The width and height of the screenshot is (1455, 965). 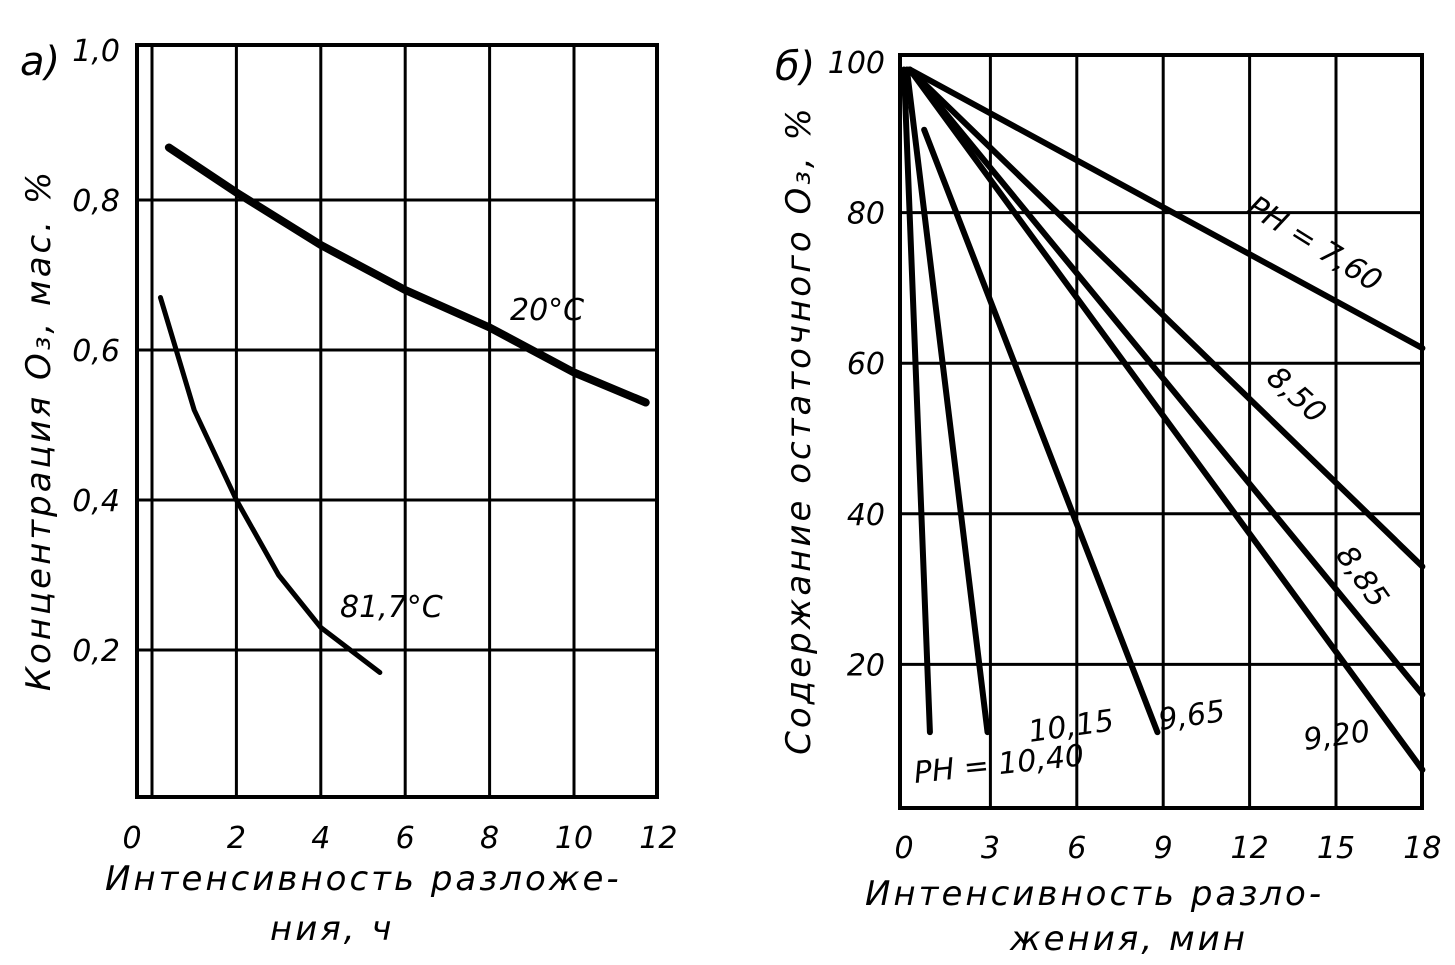 I want to click on y-tick-label: 0,4, so click(x=96, y=501).